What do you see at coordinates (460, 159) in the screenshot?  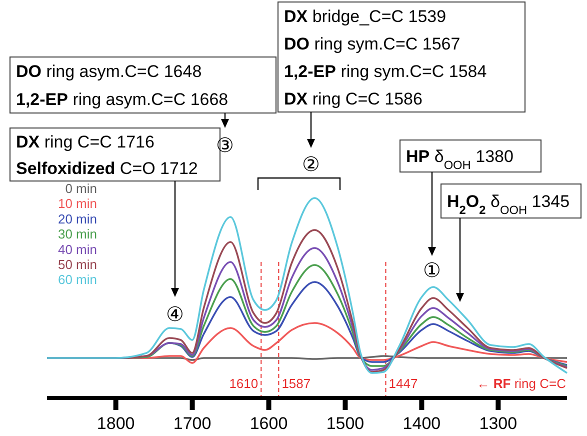 I see `text: HP δ$_{OOH}$ 1380` at bounding box center [460, 159].